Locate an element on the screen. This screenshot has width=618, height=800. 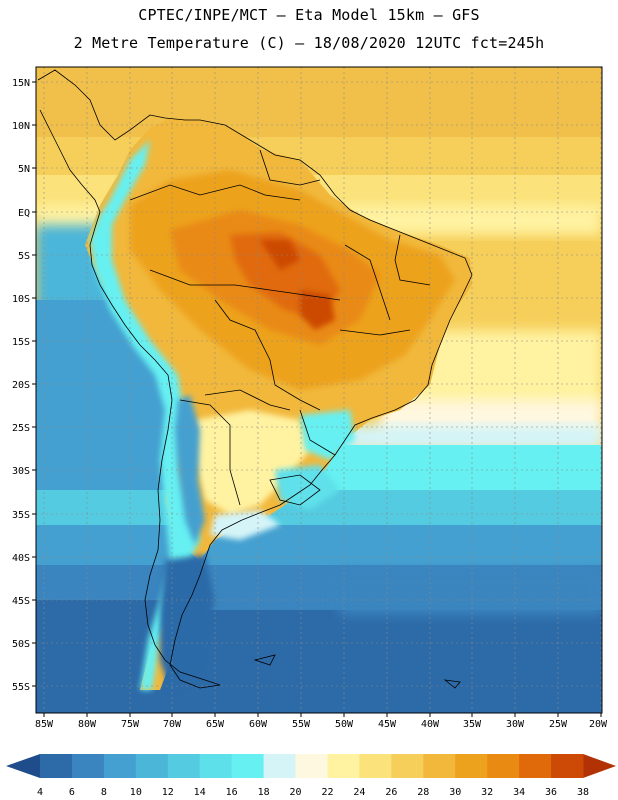
colorbar-label: 32 is located at coordinates (487, 792).